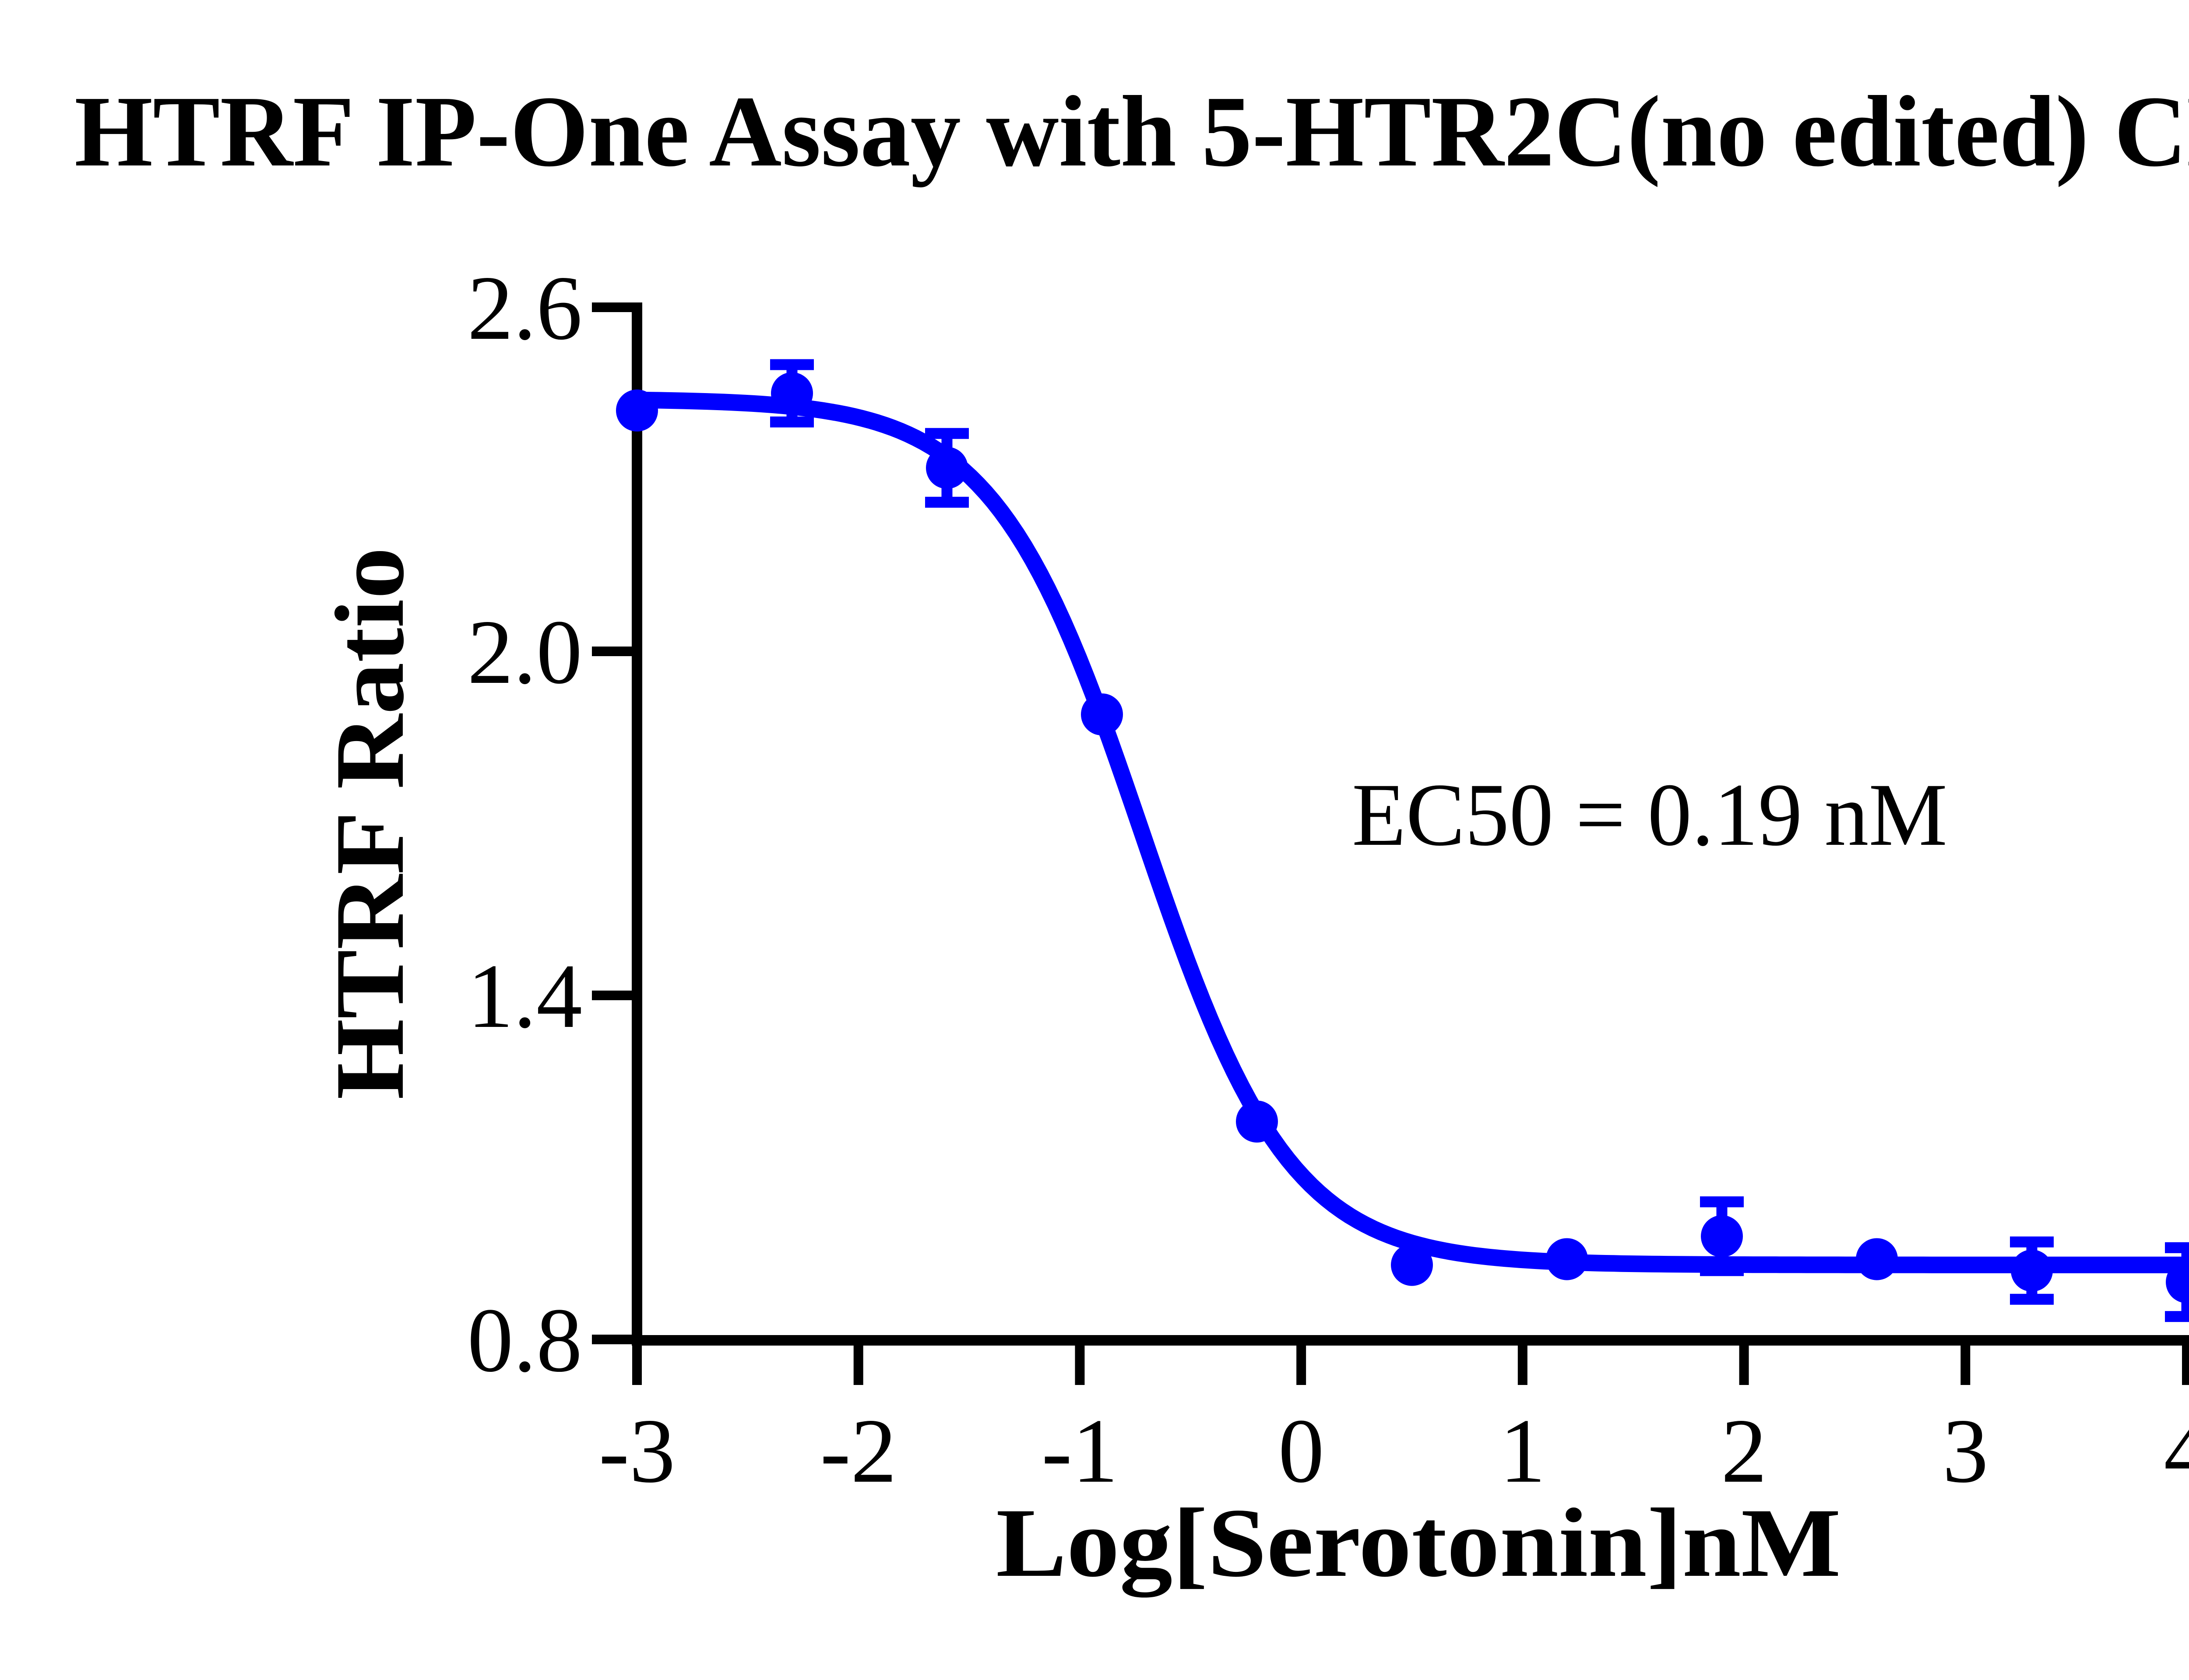 The height and width of the screenshot is (1680, 2189). What do you see at coordinates (1301, 1451) in the screenshot?
I see `x-tick-label: 0` at bounding box center [1301, 1451].